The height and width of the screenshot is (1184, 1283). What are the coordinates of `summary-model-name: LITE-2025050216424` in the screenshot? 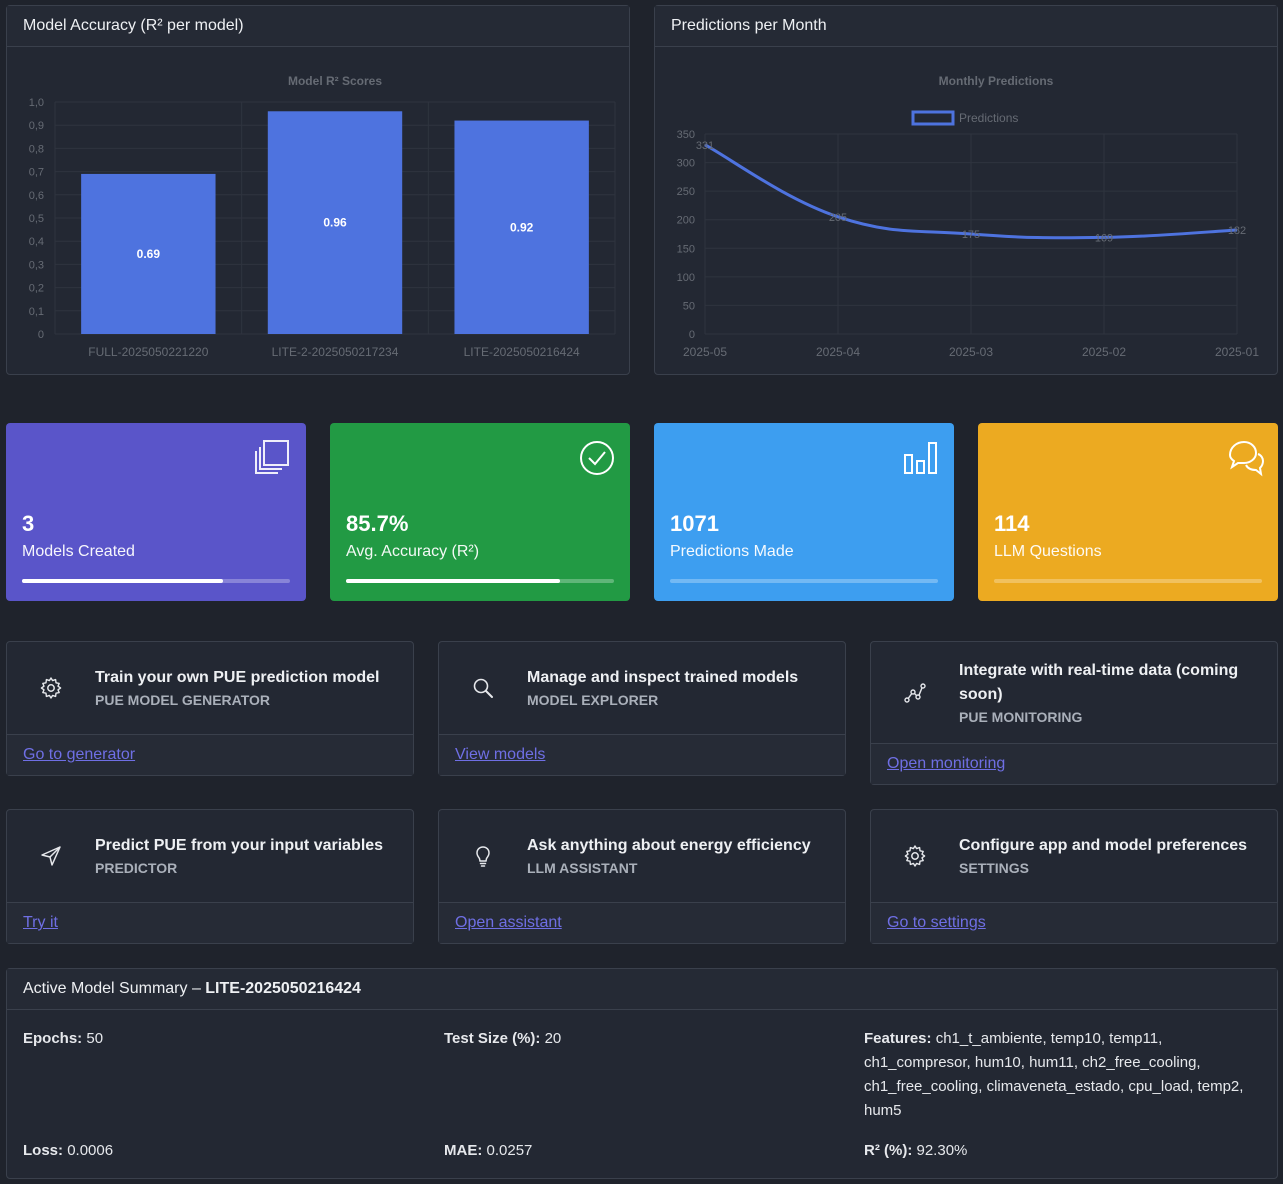 It's located at (283, 988).